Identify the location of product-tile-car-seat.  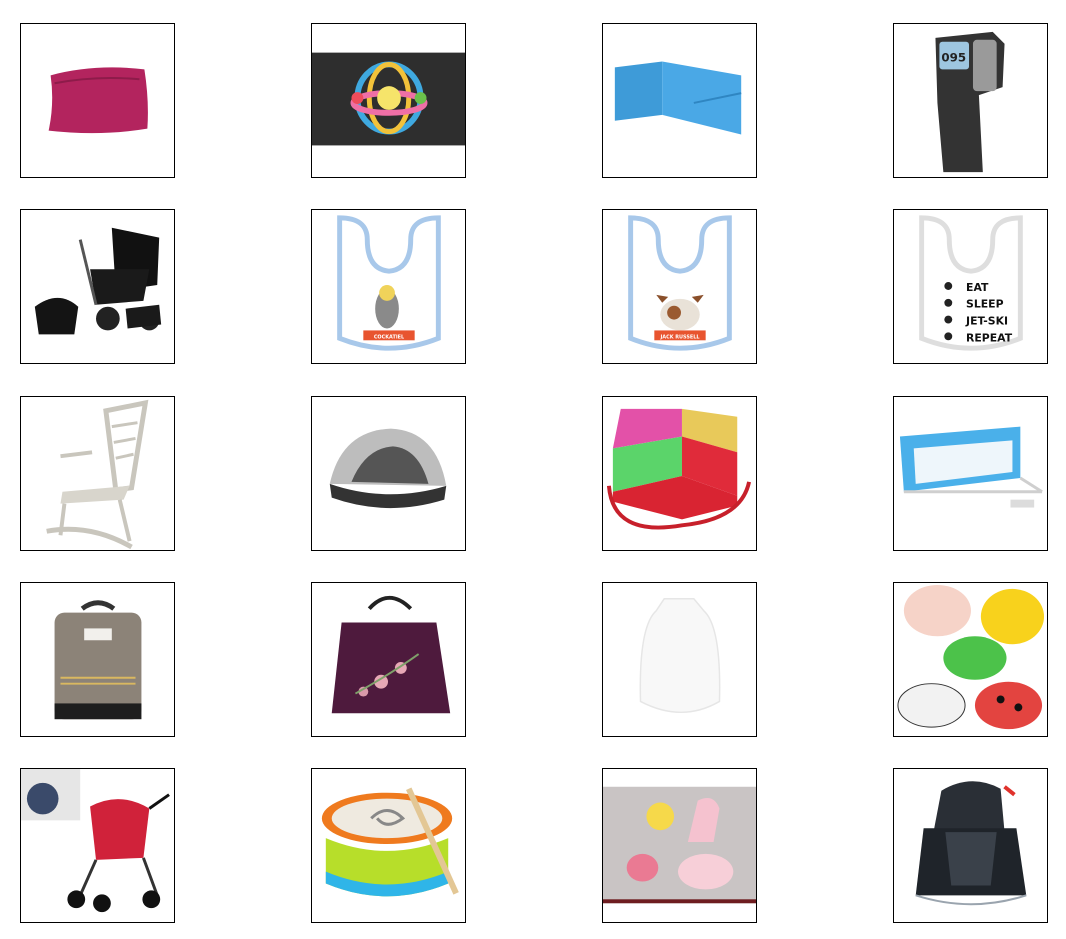
(970, 845).